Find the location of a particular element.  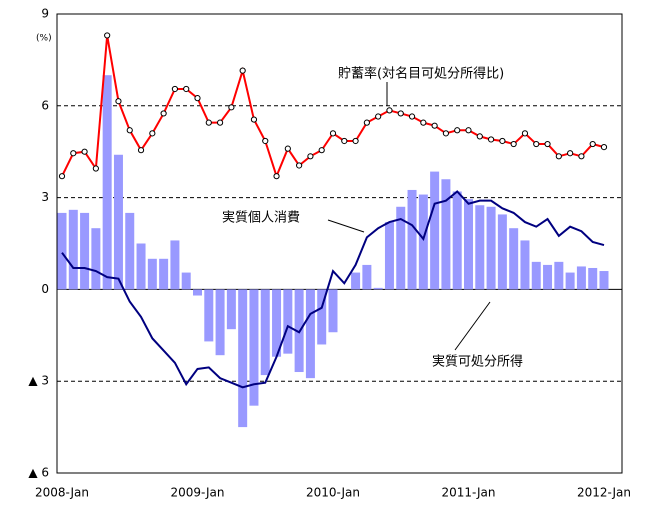

x-tick-label: 2011-Jan is located at coordinates (468, 493).